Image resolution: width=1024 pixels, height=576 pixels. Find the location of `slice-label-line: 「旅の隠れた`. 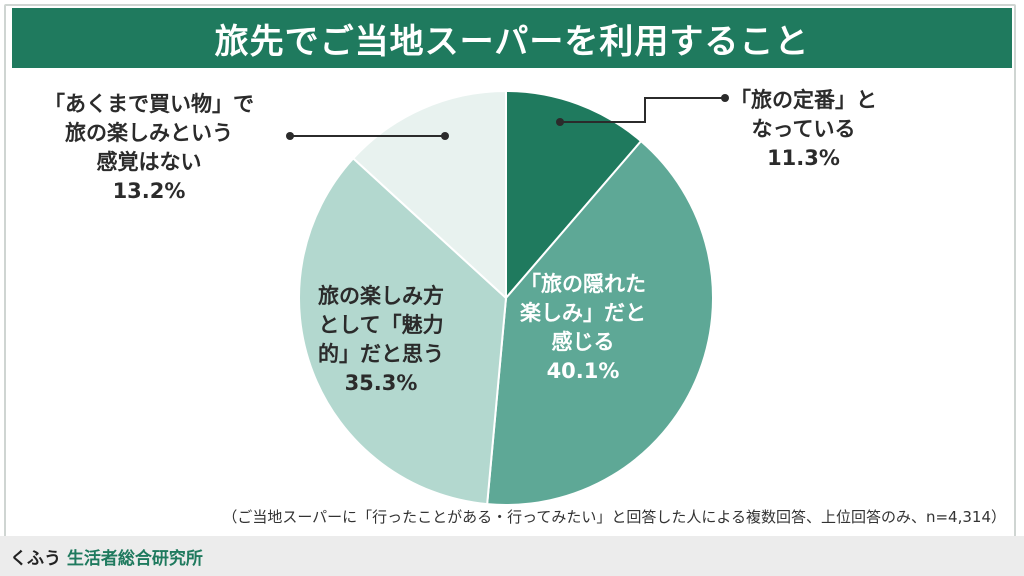

slice-label-line: 「旅の隠れた is located at coordinates (583, 284).